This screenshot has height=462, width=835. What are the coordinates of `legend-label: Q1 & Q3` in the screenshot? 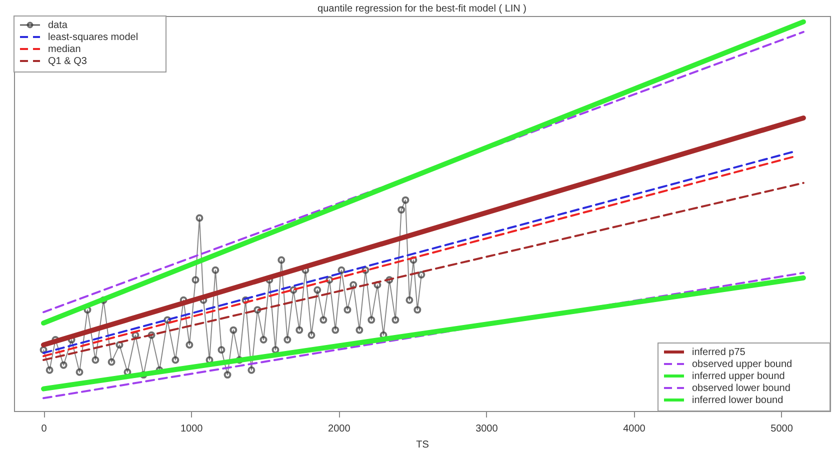 It's located at (68, 61).